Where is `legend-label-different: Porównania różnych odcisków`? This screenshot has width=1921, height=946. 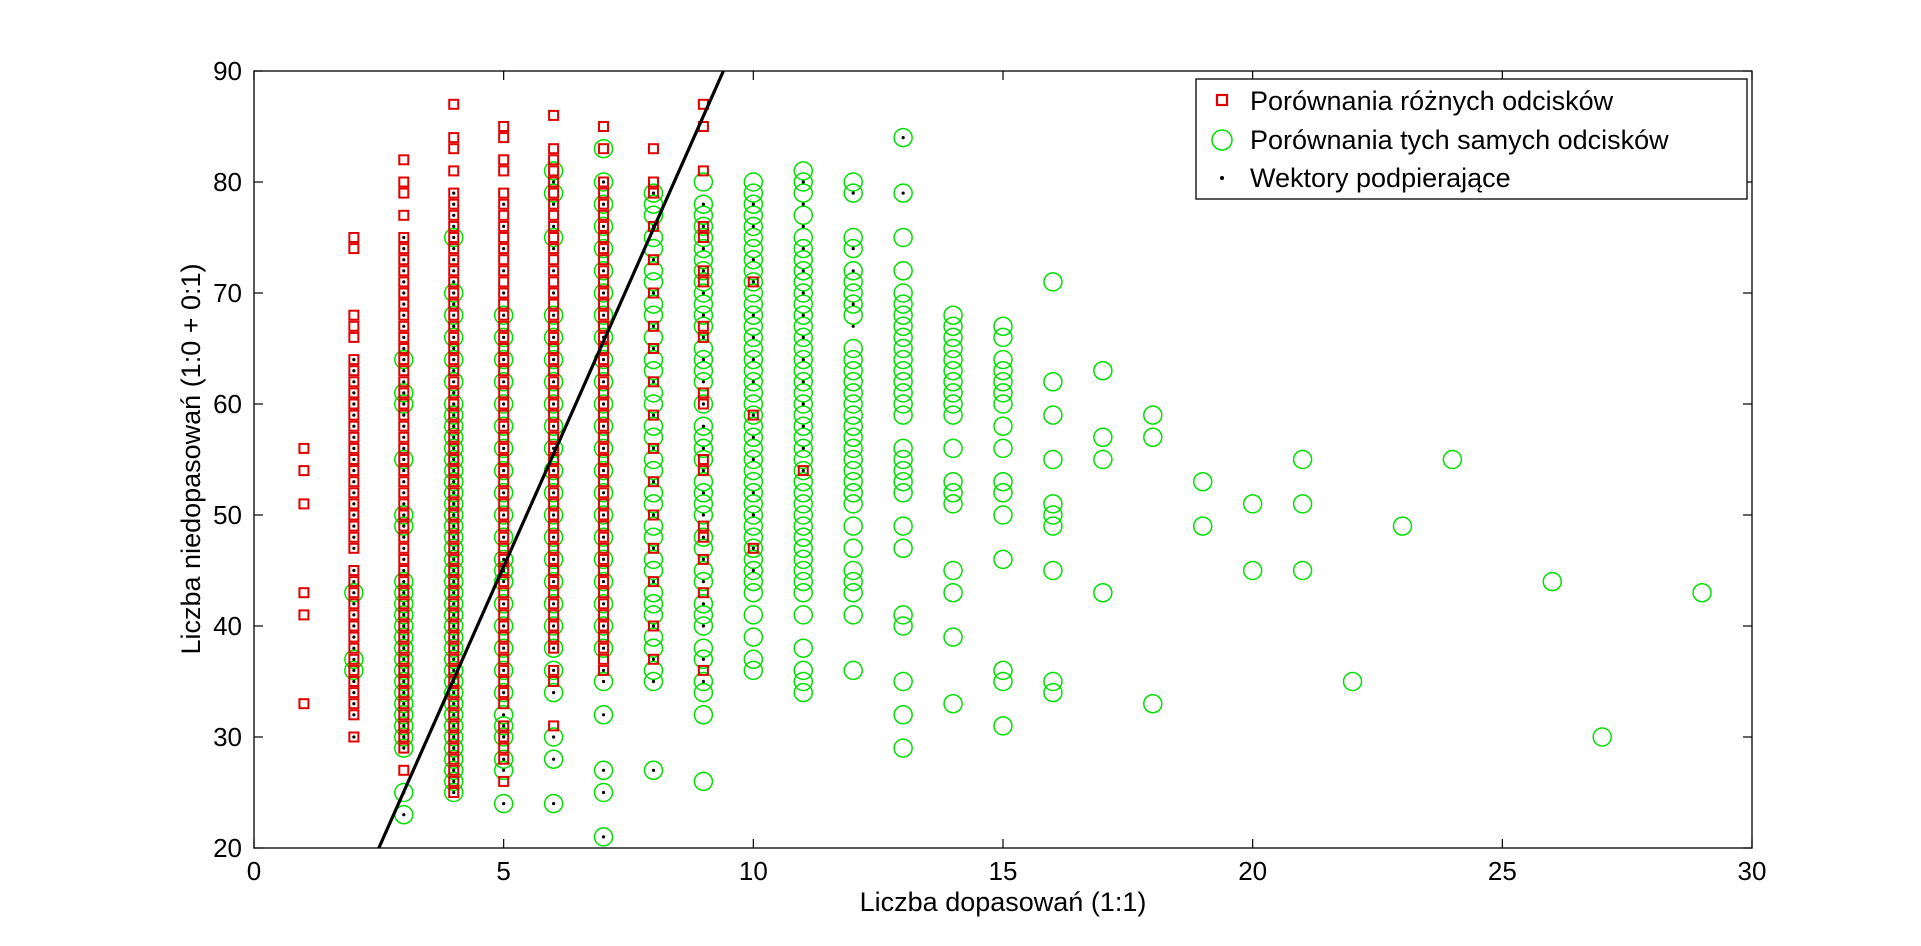
legend-label-different: Porównania różnych odcisków is located at coordinates (1432, 101).